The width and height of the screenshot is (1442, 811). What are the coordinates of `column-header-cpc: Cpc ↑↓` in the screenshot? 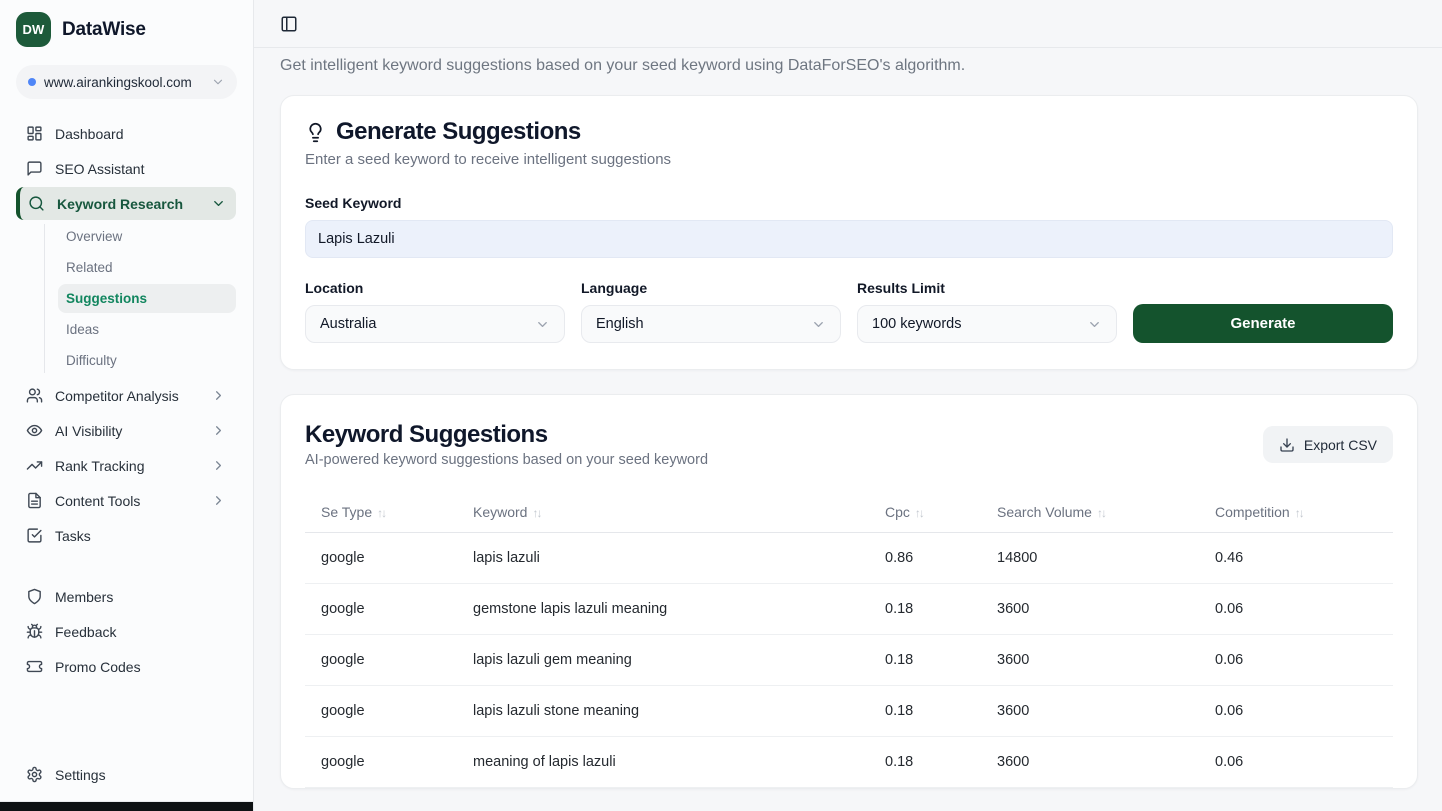 It's located at (925, 515).